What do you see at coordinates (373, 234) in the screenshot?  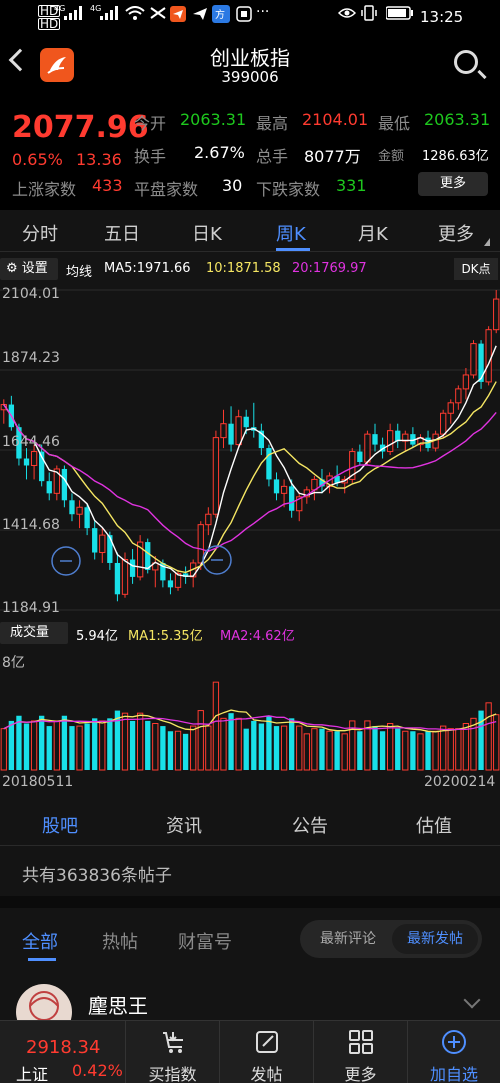 I see `tab-monthly-k: 月K` at bounding box center [373, 234].